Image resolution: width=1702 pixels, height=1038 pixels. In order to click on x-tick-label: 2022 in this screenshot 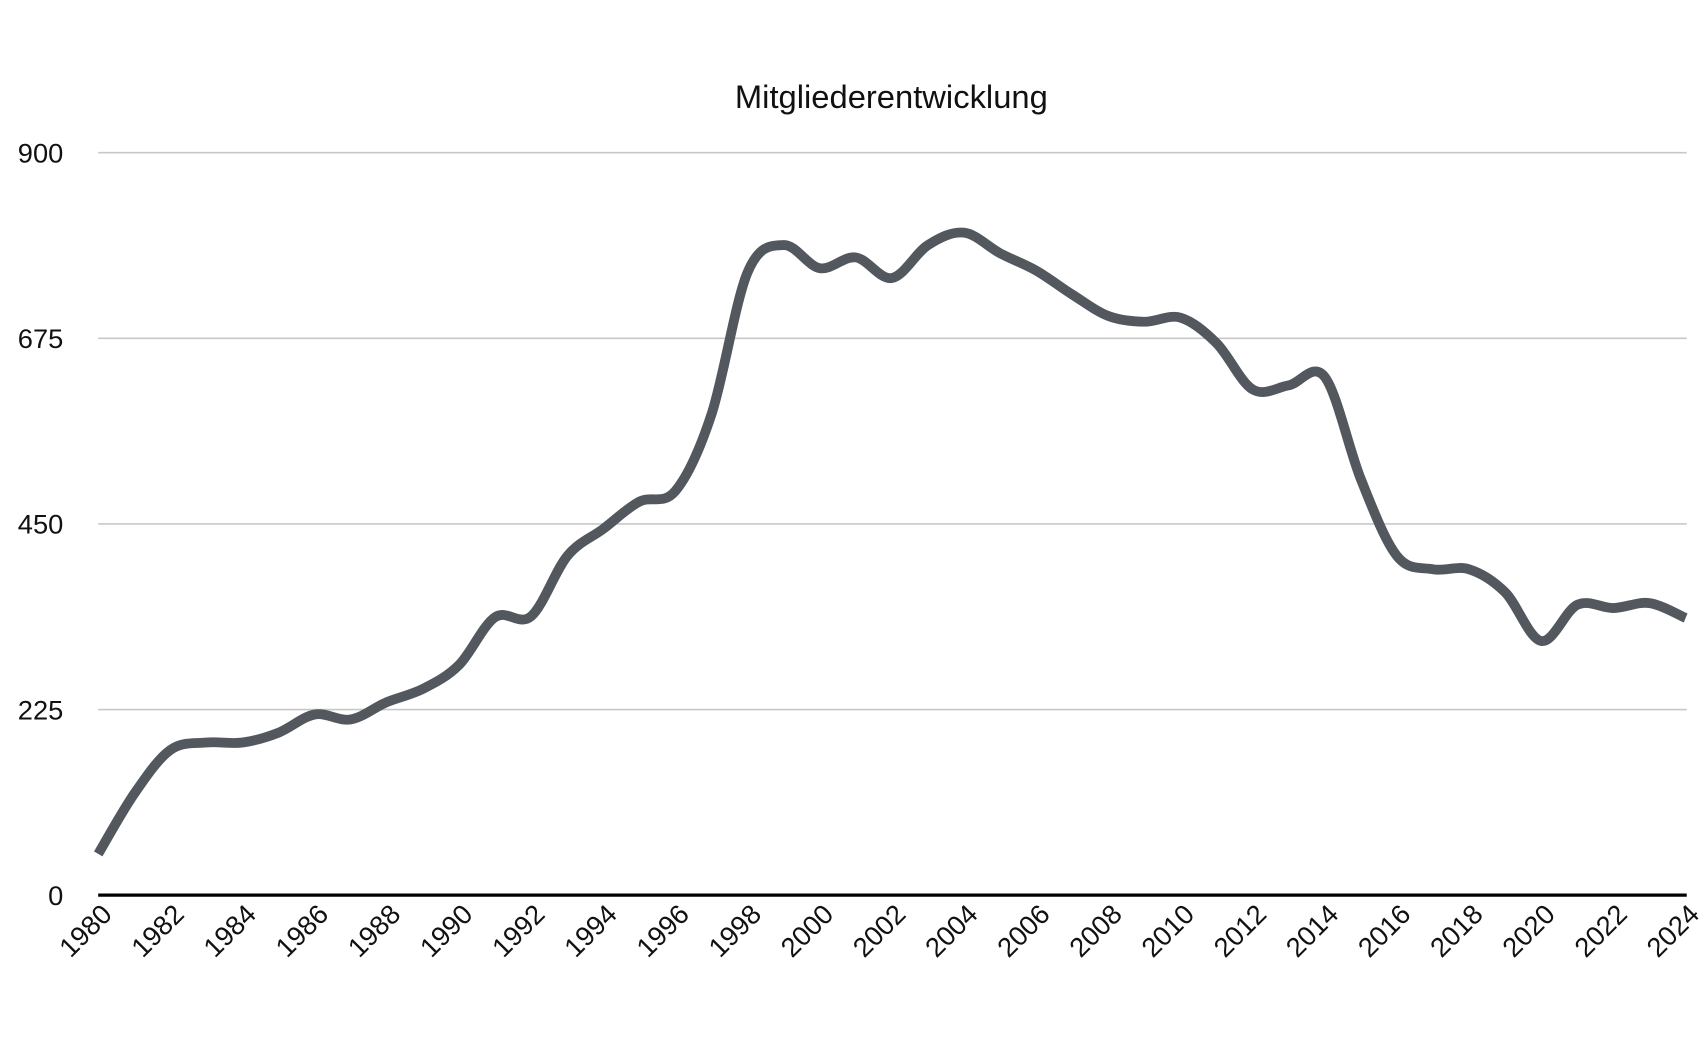, I will do `click(1600, 930)`.